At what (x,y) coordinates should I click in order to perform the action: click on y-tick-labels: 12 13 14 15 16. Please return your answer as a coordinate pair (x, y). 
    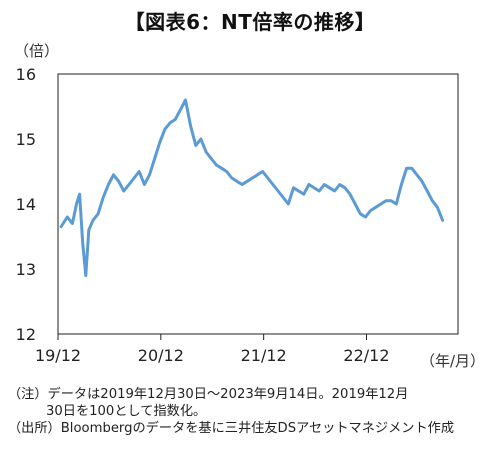
    Looking at the image, I should click on (26, 204).